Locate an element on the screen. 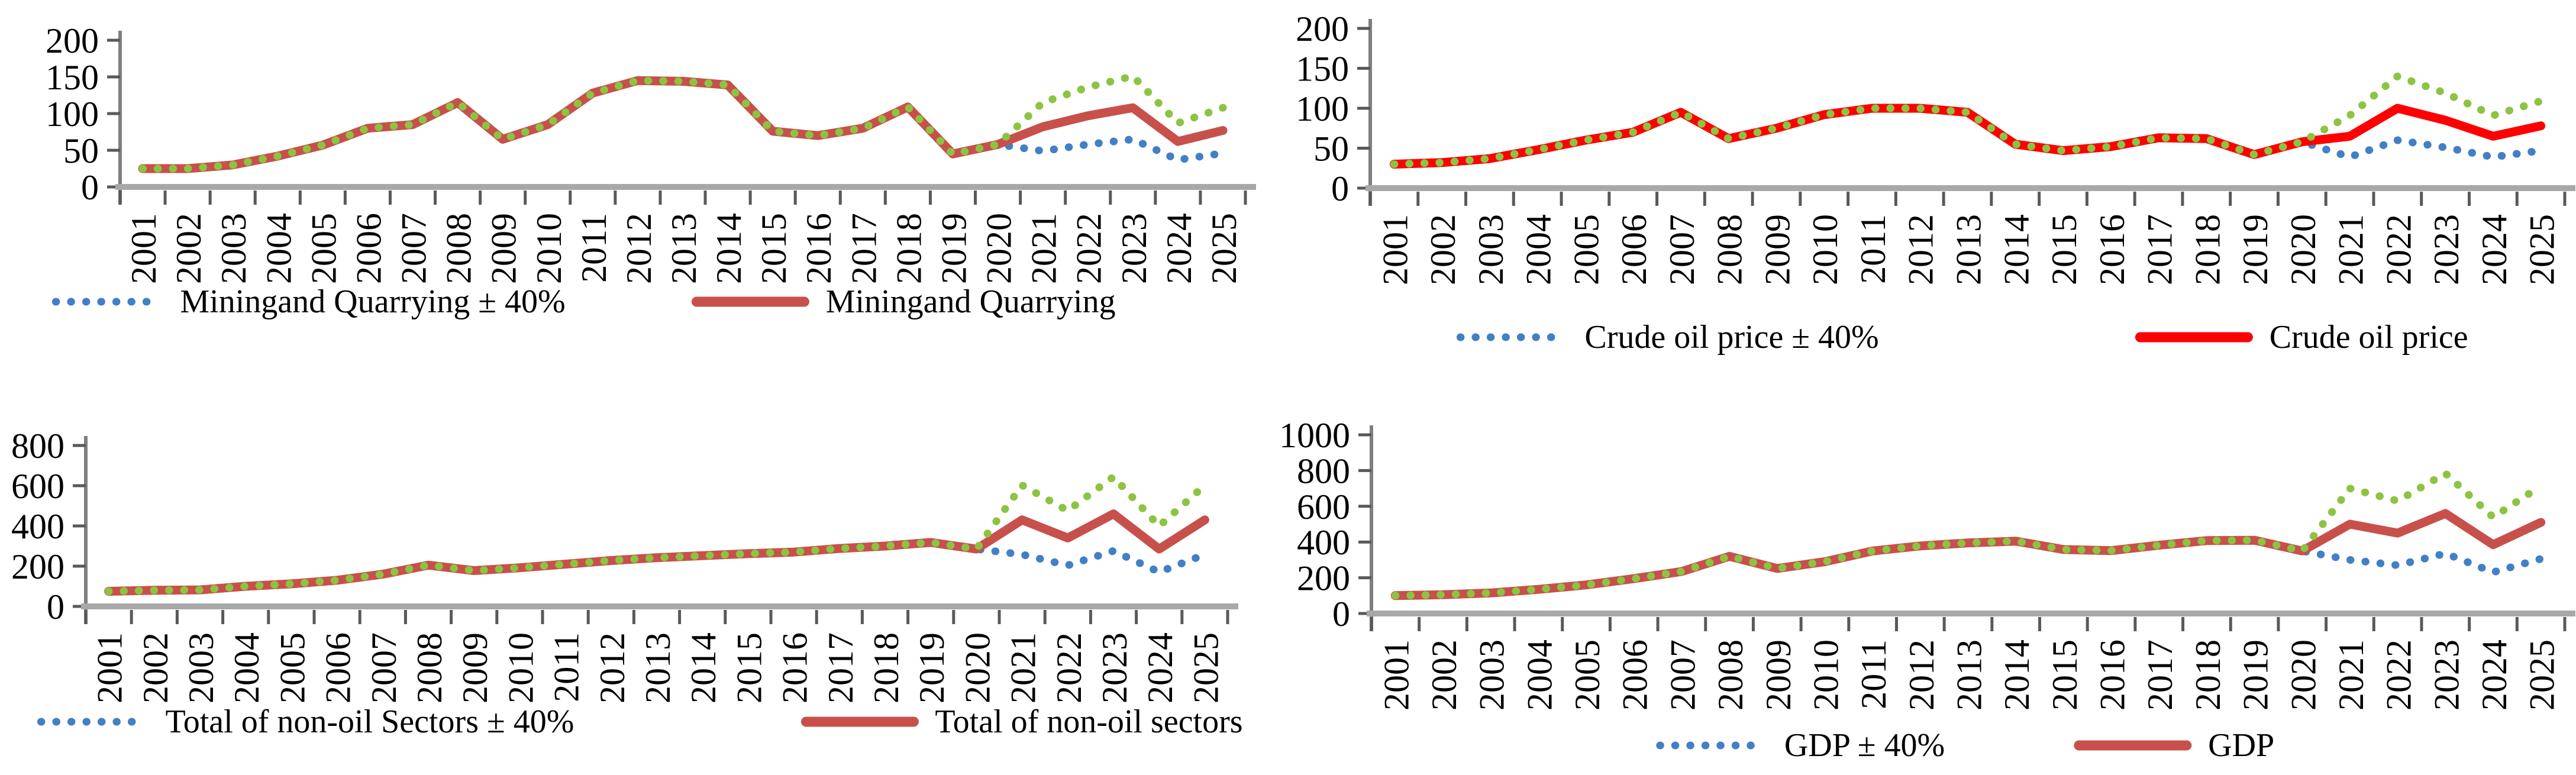 Image resolution: width=2576 pixels, height=775 pixels. series-central-line is located at coordinates (656, 553).